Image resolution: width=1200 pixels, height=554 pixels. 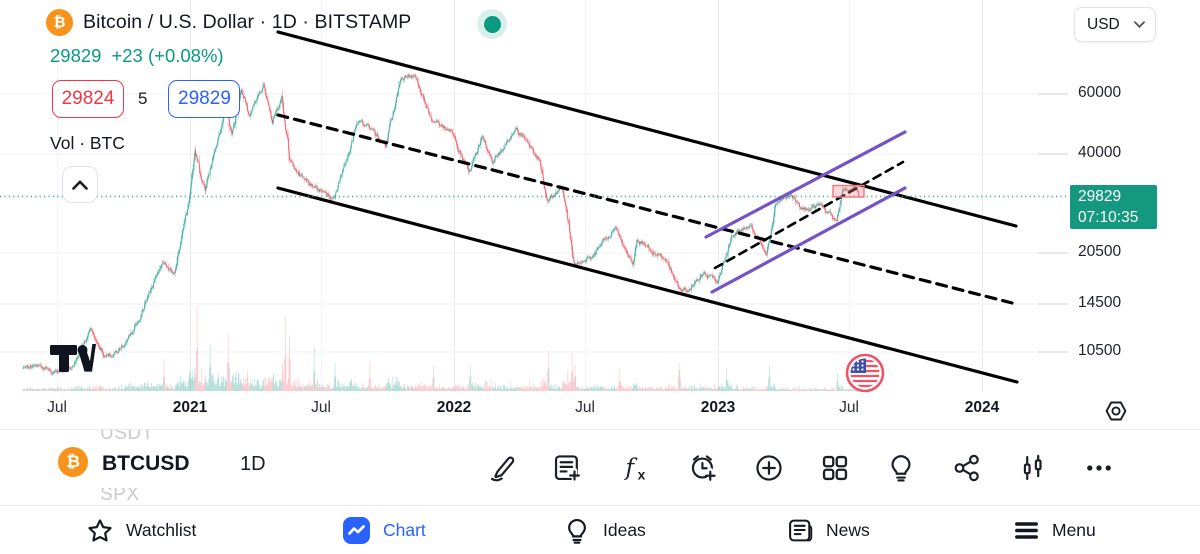 I want to click on price-change: +23 (+0.08%), so click(x=167, y=55).